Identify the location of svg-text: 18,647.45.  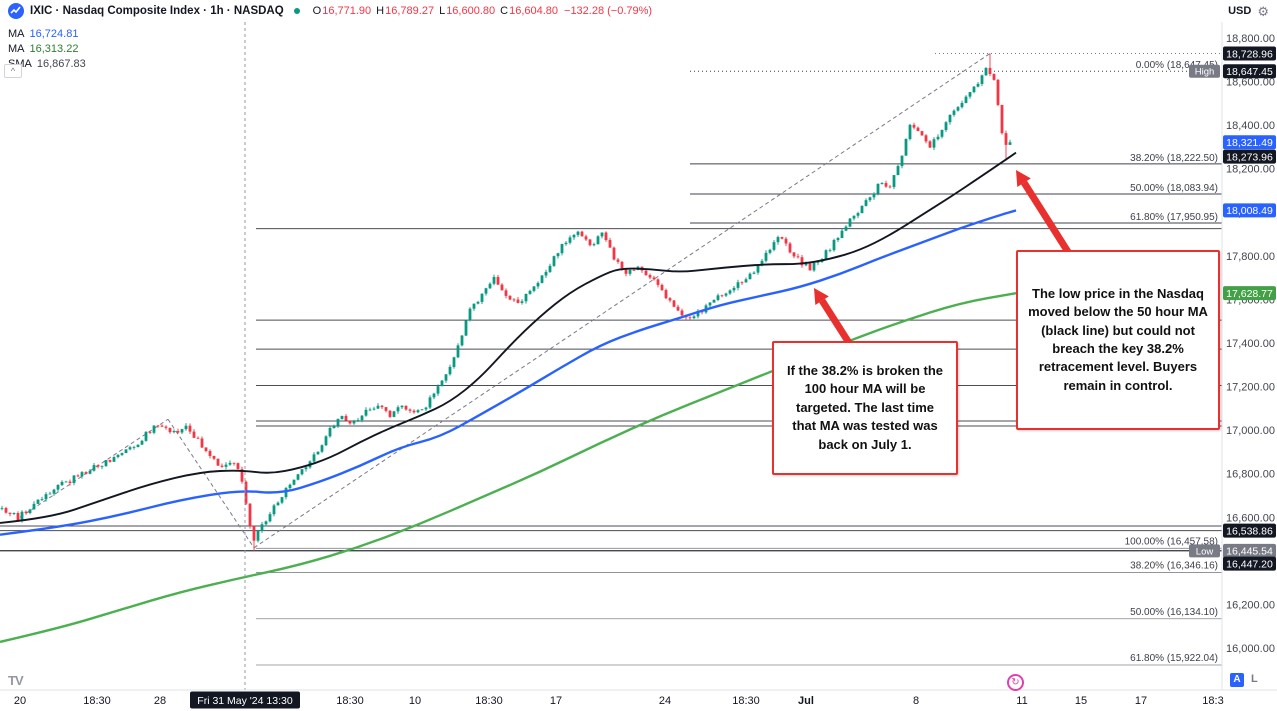
(1249, 72).